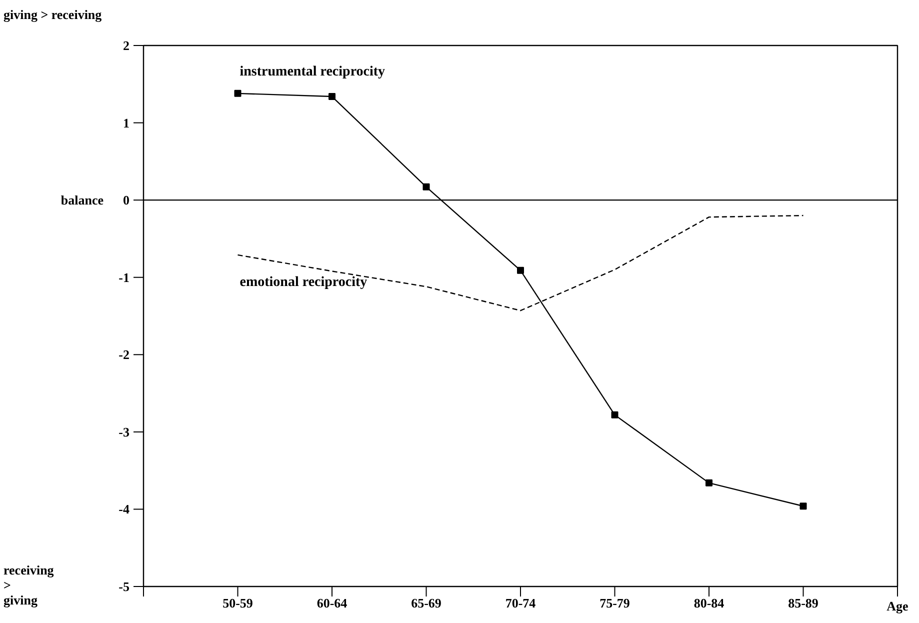 This screenshot has width=919, height=623. I want to click on y-tick-label: 1, so click(126, 122).